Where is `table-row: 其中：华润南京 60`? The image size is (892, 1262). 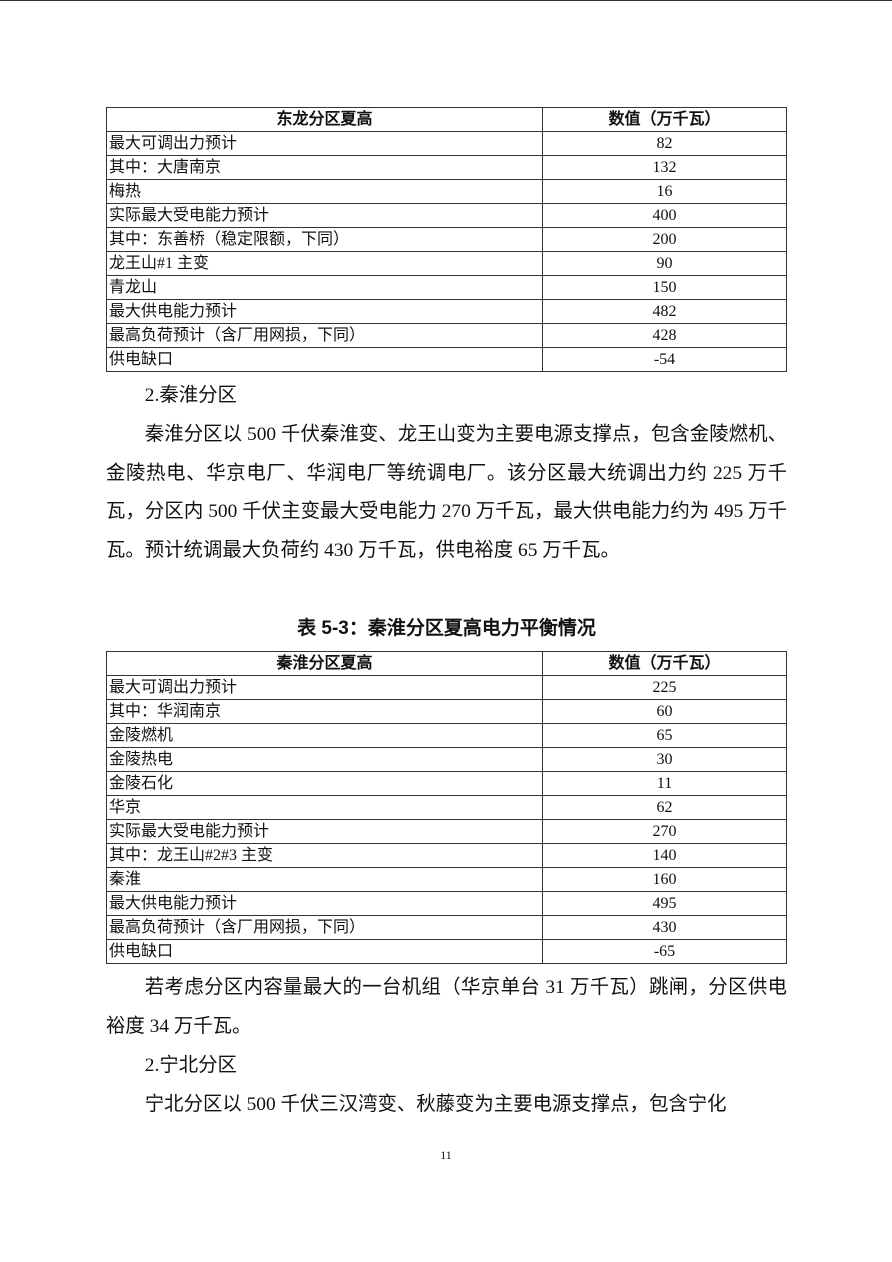
table-row: 其中：华润南京 60 is located at coordinates (446, 711).